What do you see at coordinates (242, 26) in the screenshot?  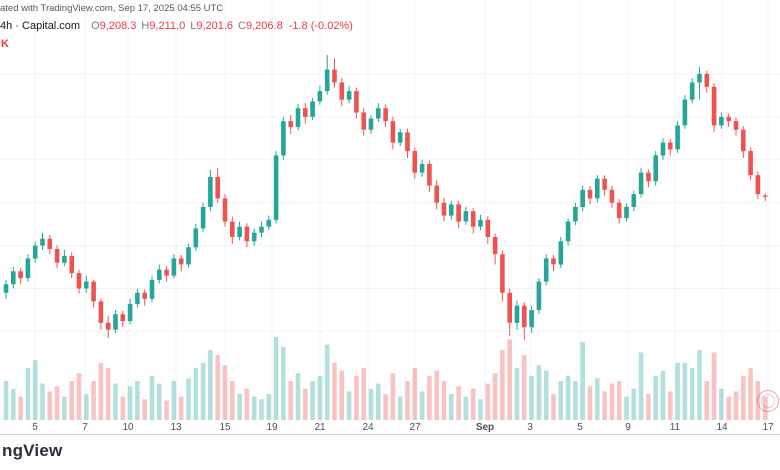 I see `close-label: C` at bounding box center [242, 26].